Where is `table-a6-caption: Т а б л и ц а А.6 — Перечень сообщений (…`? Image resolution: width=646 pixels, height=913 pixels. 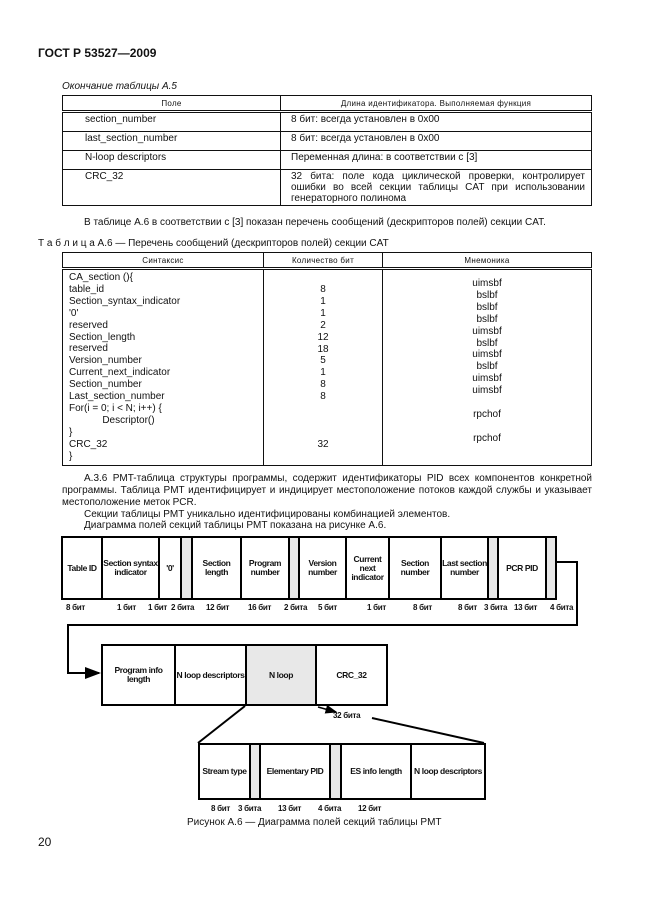 table-a6-caption: Т а б л и ц а А.6 — Перечень сообщений (… is located at coordinates (213, 243).